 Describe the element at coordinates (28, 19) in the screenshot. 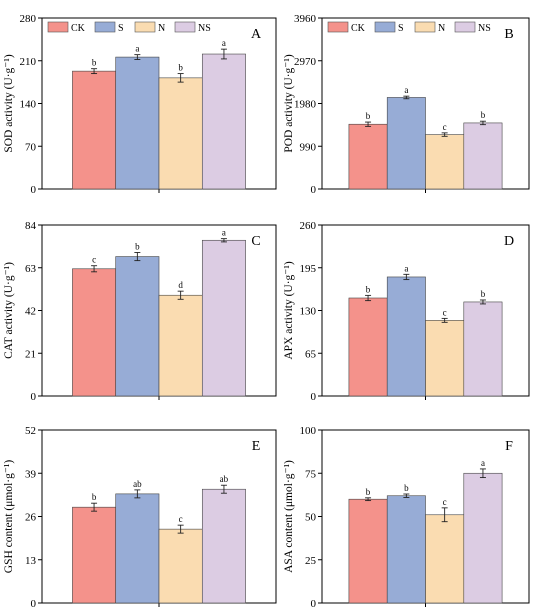

I see `y-tick-label: 280` at that location.